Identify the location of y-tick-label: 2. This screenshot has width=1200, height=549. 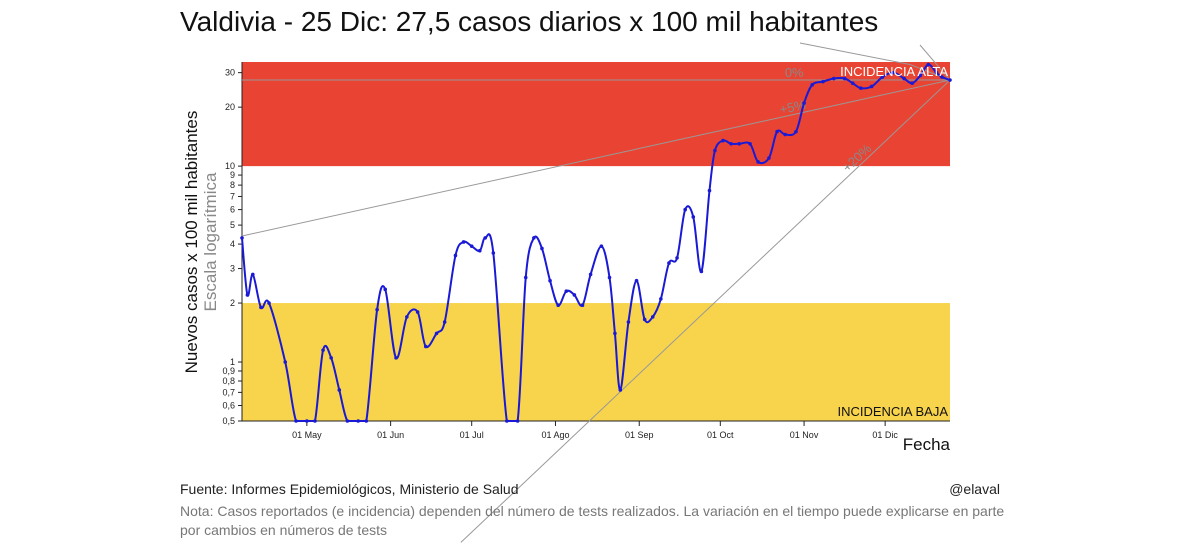
(232, 303).